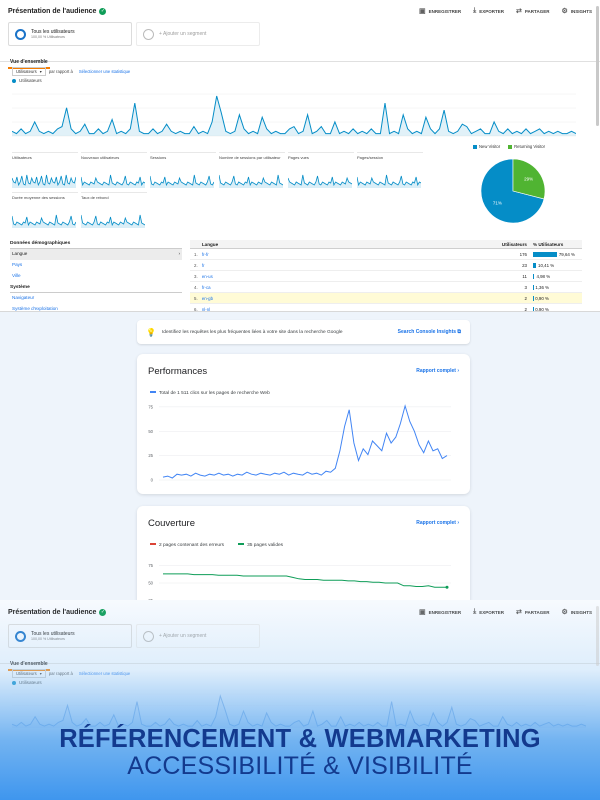 This screenshot has width=600, height=800. I want to click on add-segment-button: + Ajouter un segment, so click(198, 34).